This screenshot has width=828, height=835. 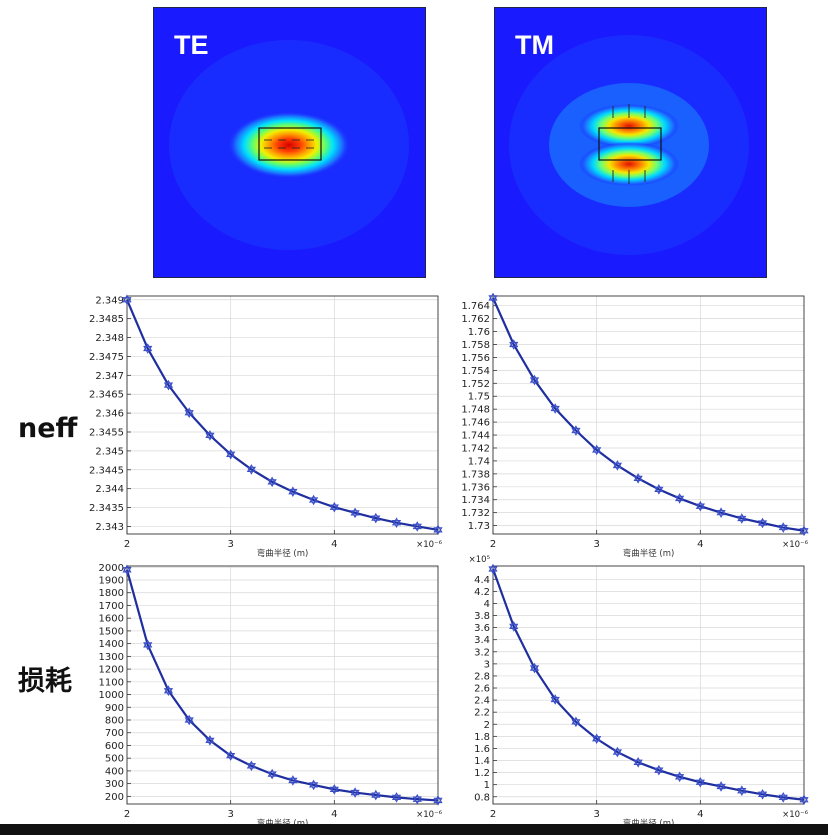 I want to click on tm-neff-ytick-label-3: 1.736, so click(x=475, y=487).